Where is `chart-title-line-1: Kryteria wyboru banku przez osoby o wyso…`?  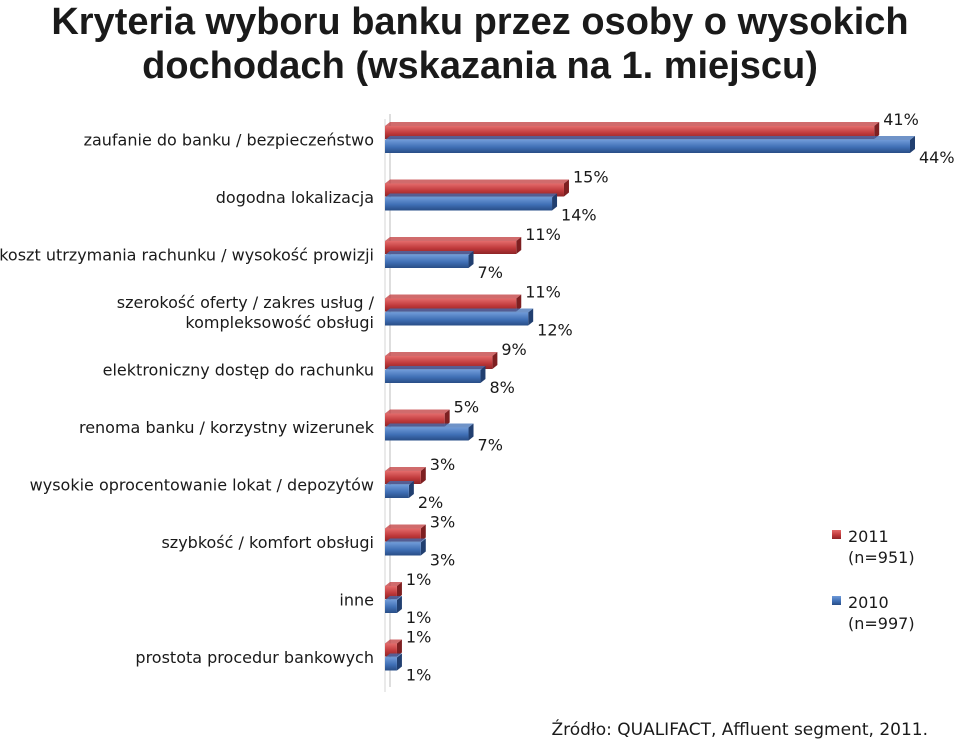
chart-title-line-1: Kryteria wyboru banku przez osoby o wyso… is located at coordinates (480, 22).